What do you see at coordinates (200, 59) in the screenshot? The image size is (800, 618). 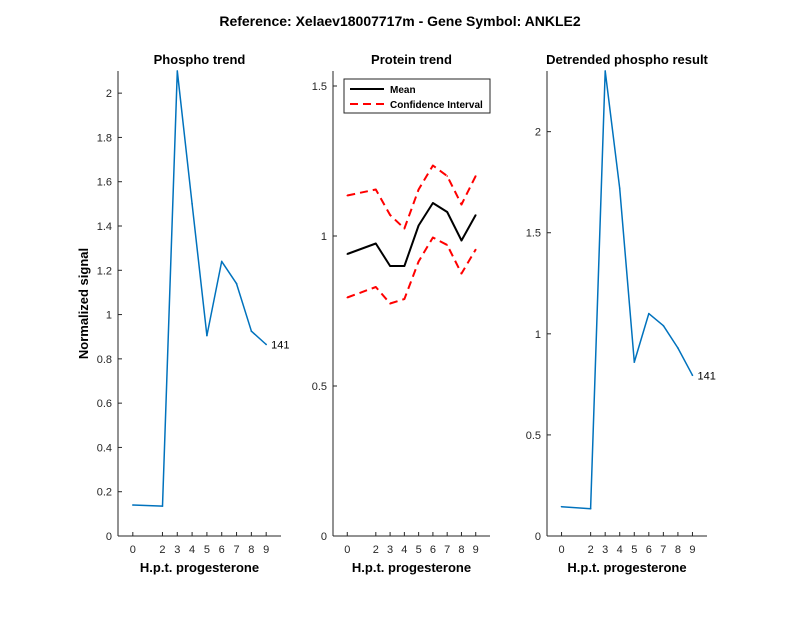 I see `chart-title: Phospho trend` at bounding box center [200, 59].